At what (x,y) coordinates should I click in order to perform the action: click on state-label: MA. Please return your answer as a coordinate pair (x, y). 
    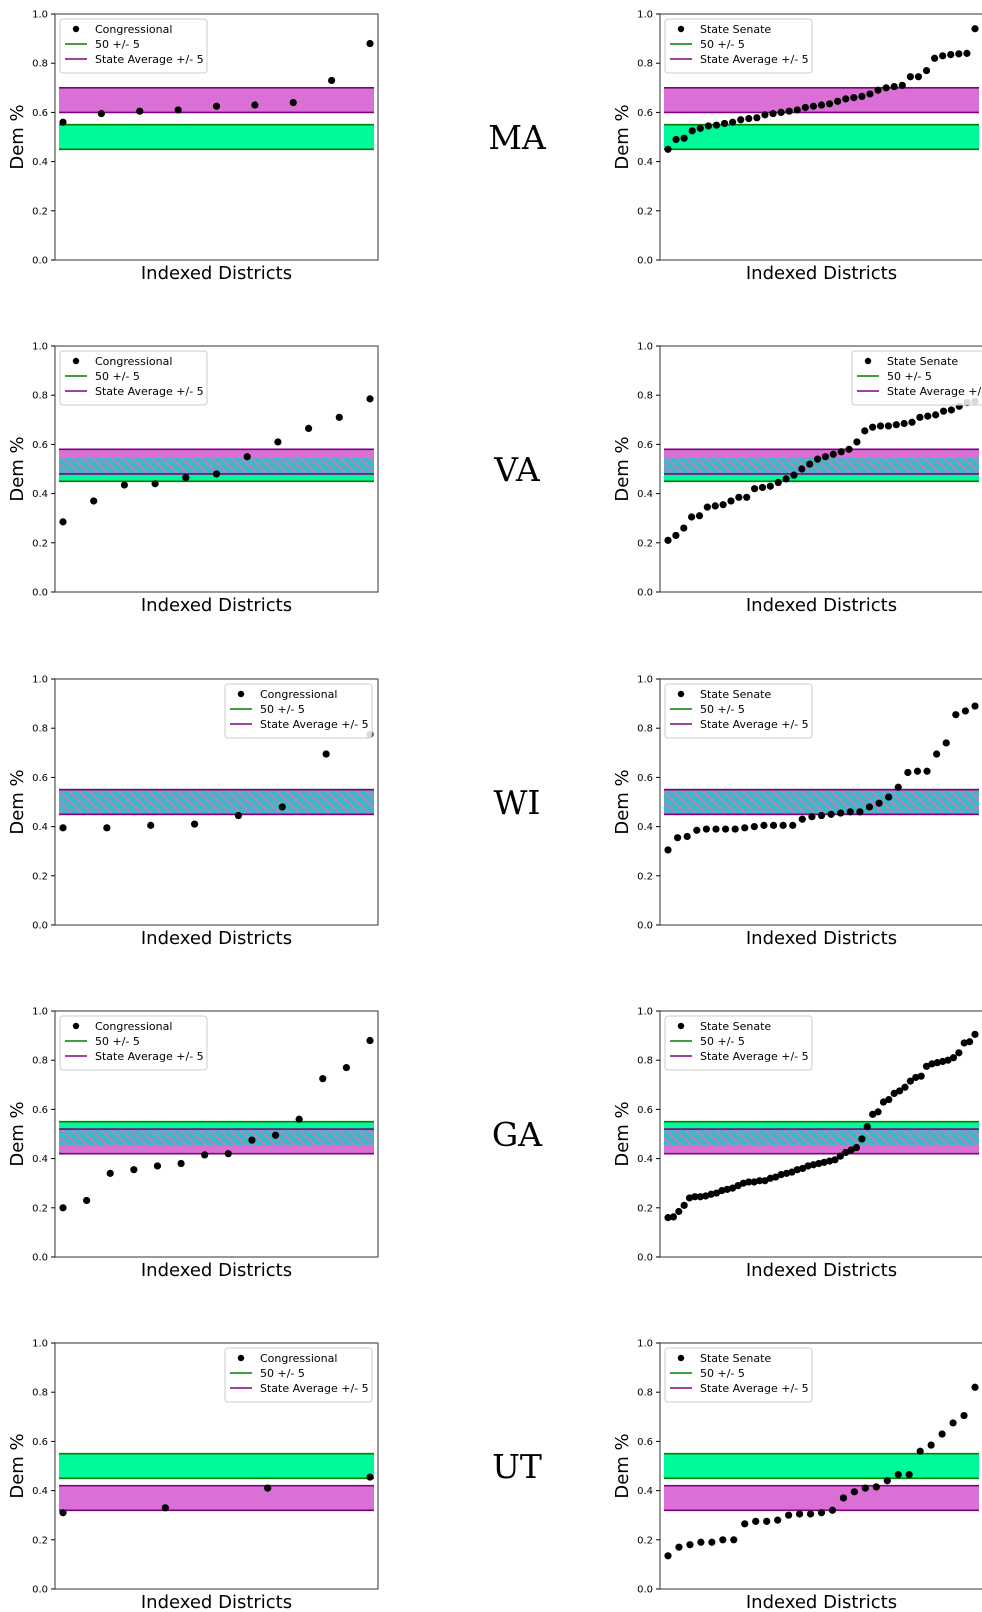
    Looking at the image, I should click on (517, 137).